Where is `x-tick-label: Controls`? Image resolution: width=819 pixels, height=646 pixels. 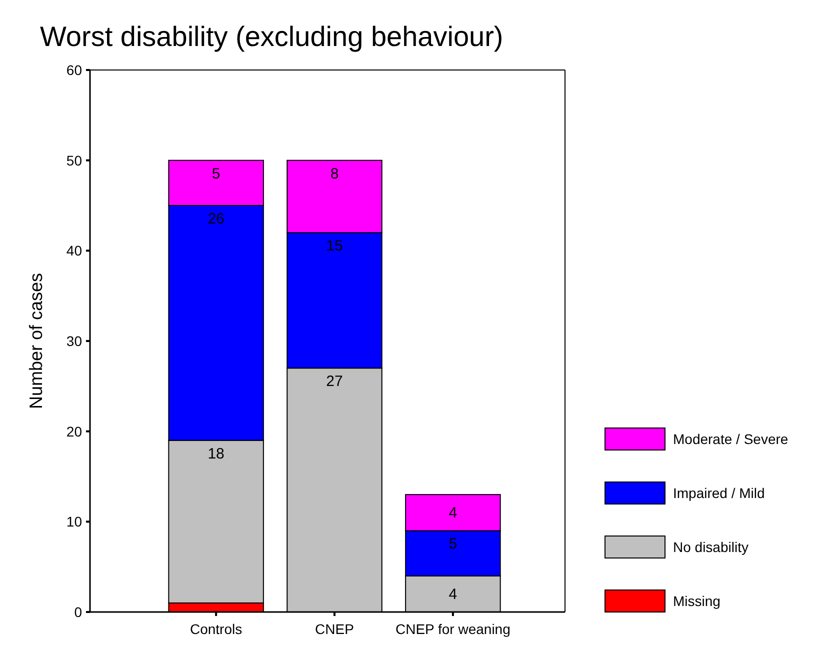
x-tick-label: Controls is located at coordinates (216, 629).